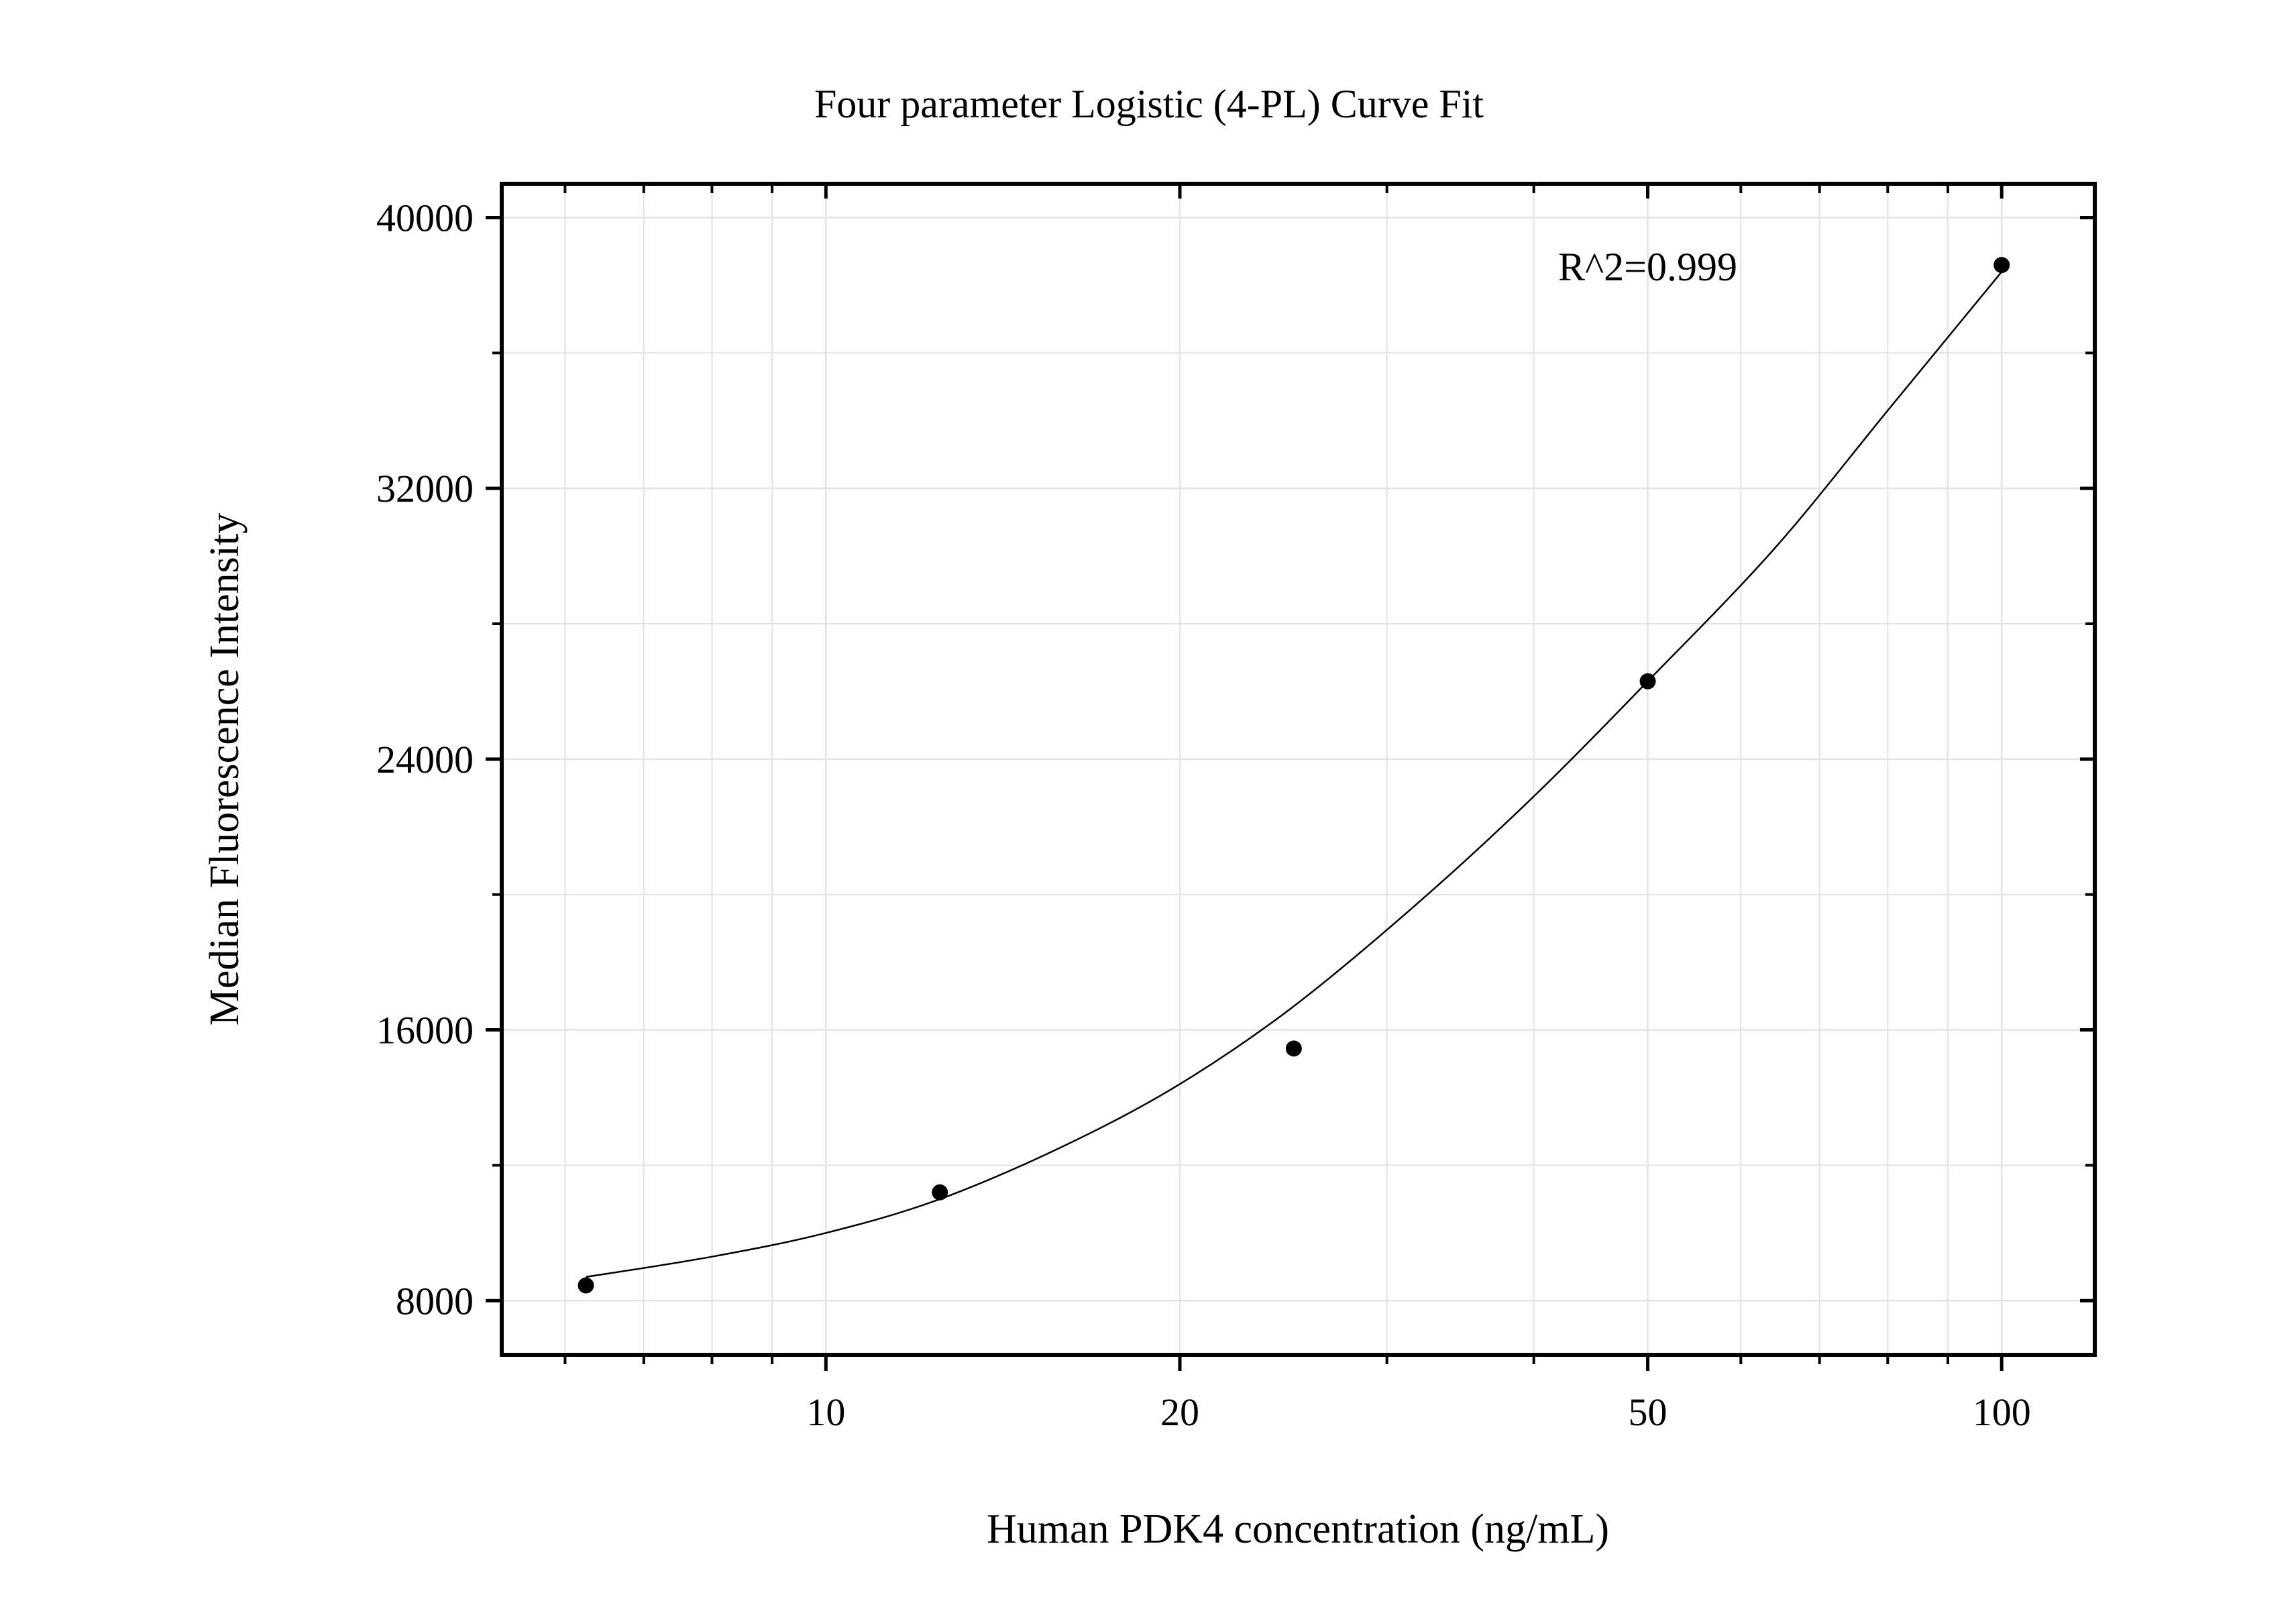 The width and height of the screenshot is (2296, 1607). Describe the element at coordinates (1649, 1412) in the screenshot. I see `x-tick-label: 50` at that location.